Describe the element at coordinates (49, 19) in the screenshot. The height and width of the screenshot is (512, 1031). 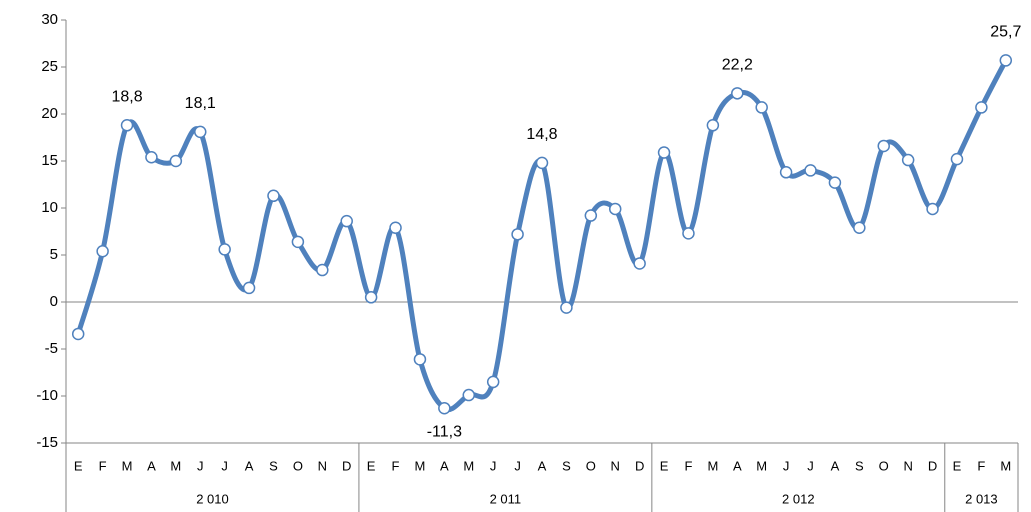
I see `y-tick-label: 30` at that location.